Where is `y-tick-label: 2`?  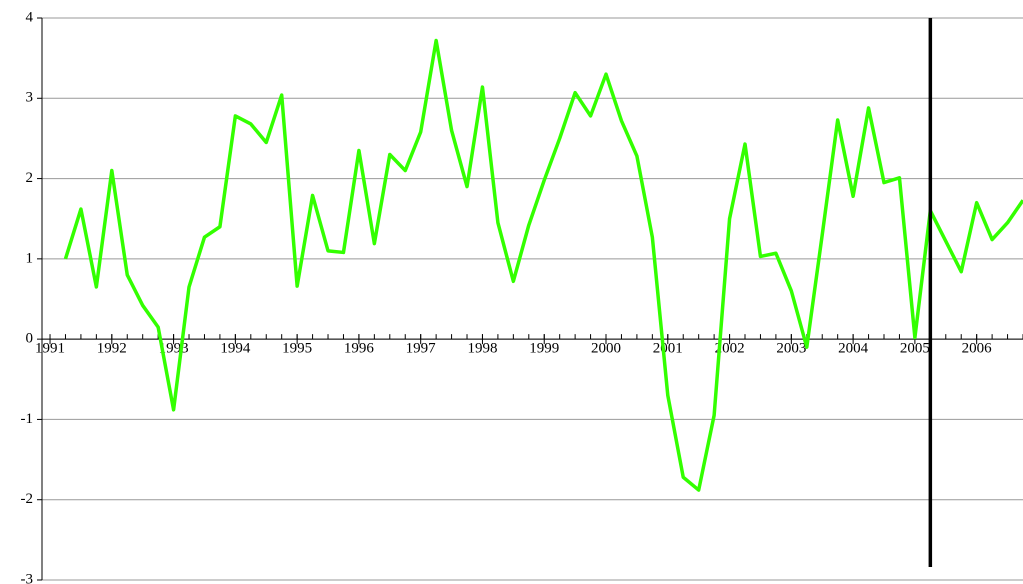
y-tick-label: 2 is located at coordinates (30, 178).